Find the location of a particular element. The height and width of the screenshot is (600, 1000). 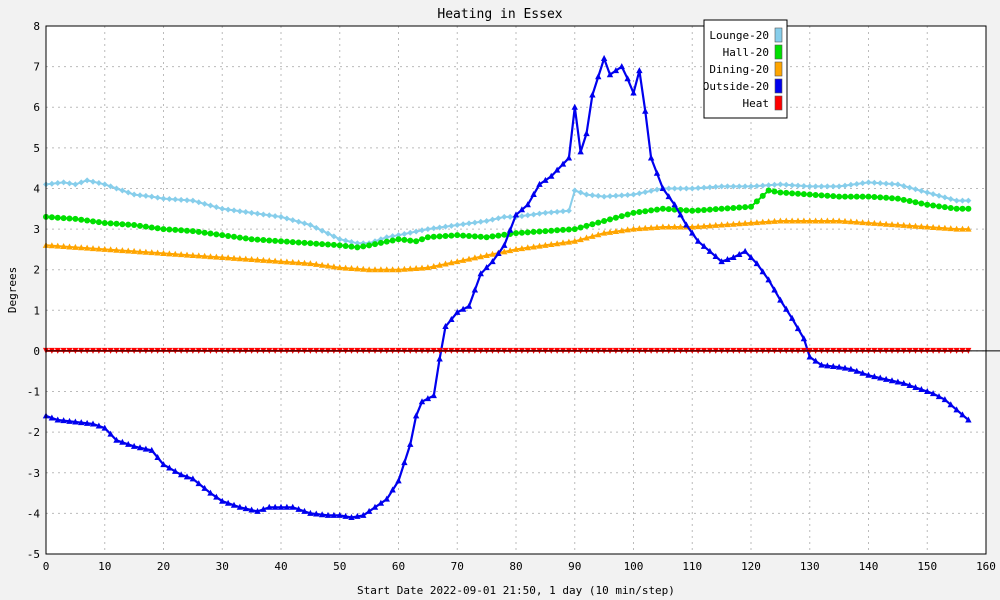

x-tick-label: 120 is located at coordinates (751, 566).